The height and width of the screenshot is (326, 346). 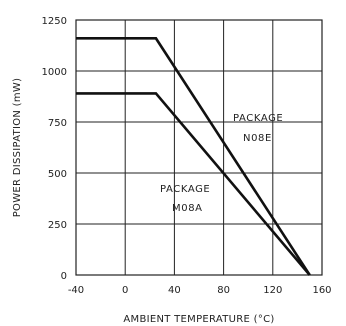 What do you see at coordinates (198, 319) in the screenshot?
I see `x-axis-title: AMBIENT TEMPERATURE (°C)` at bounding box center [198, 319].